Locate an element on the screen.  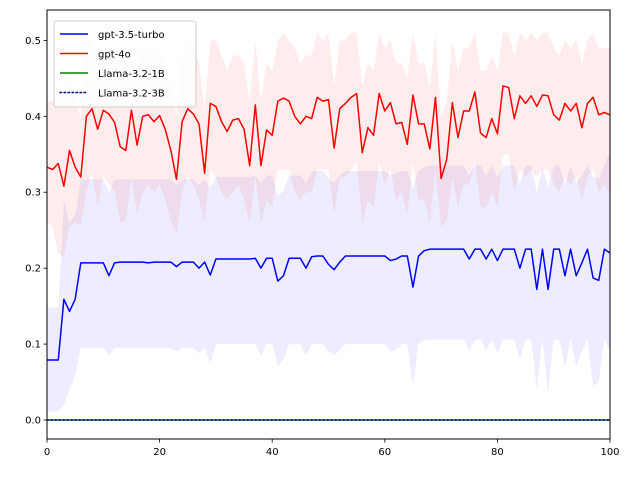
y-tick-label: 0.1 is located at coordinates (33, 345).